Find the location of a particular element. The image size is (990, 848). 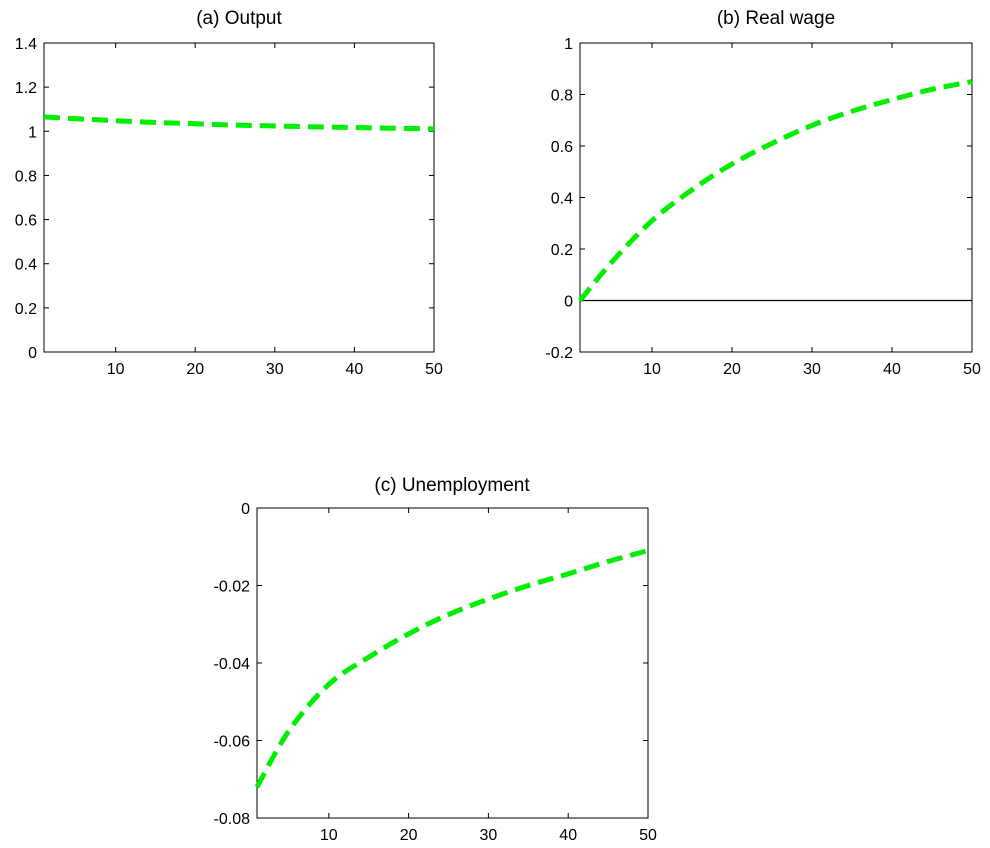

y-tick-label: 1.2 is located at coordinates (26, 88).